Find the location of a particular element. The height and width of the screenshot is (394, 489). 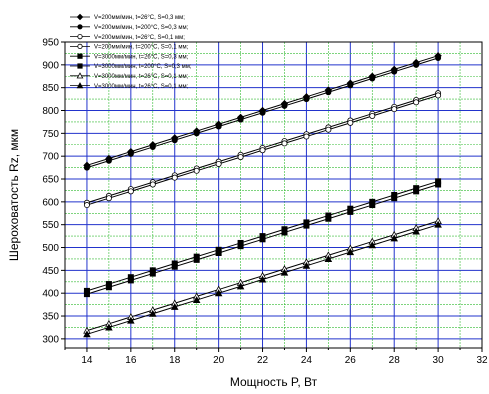

legend-item: V=200мм/мин, t=200°C, S=0,3 мм; is located at coordinates (129, 27).